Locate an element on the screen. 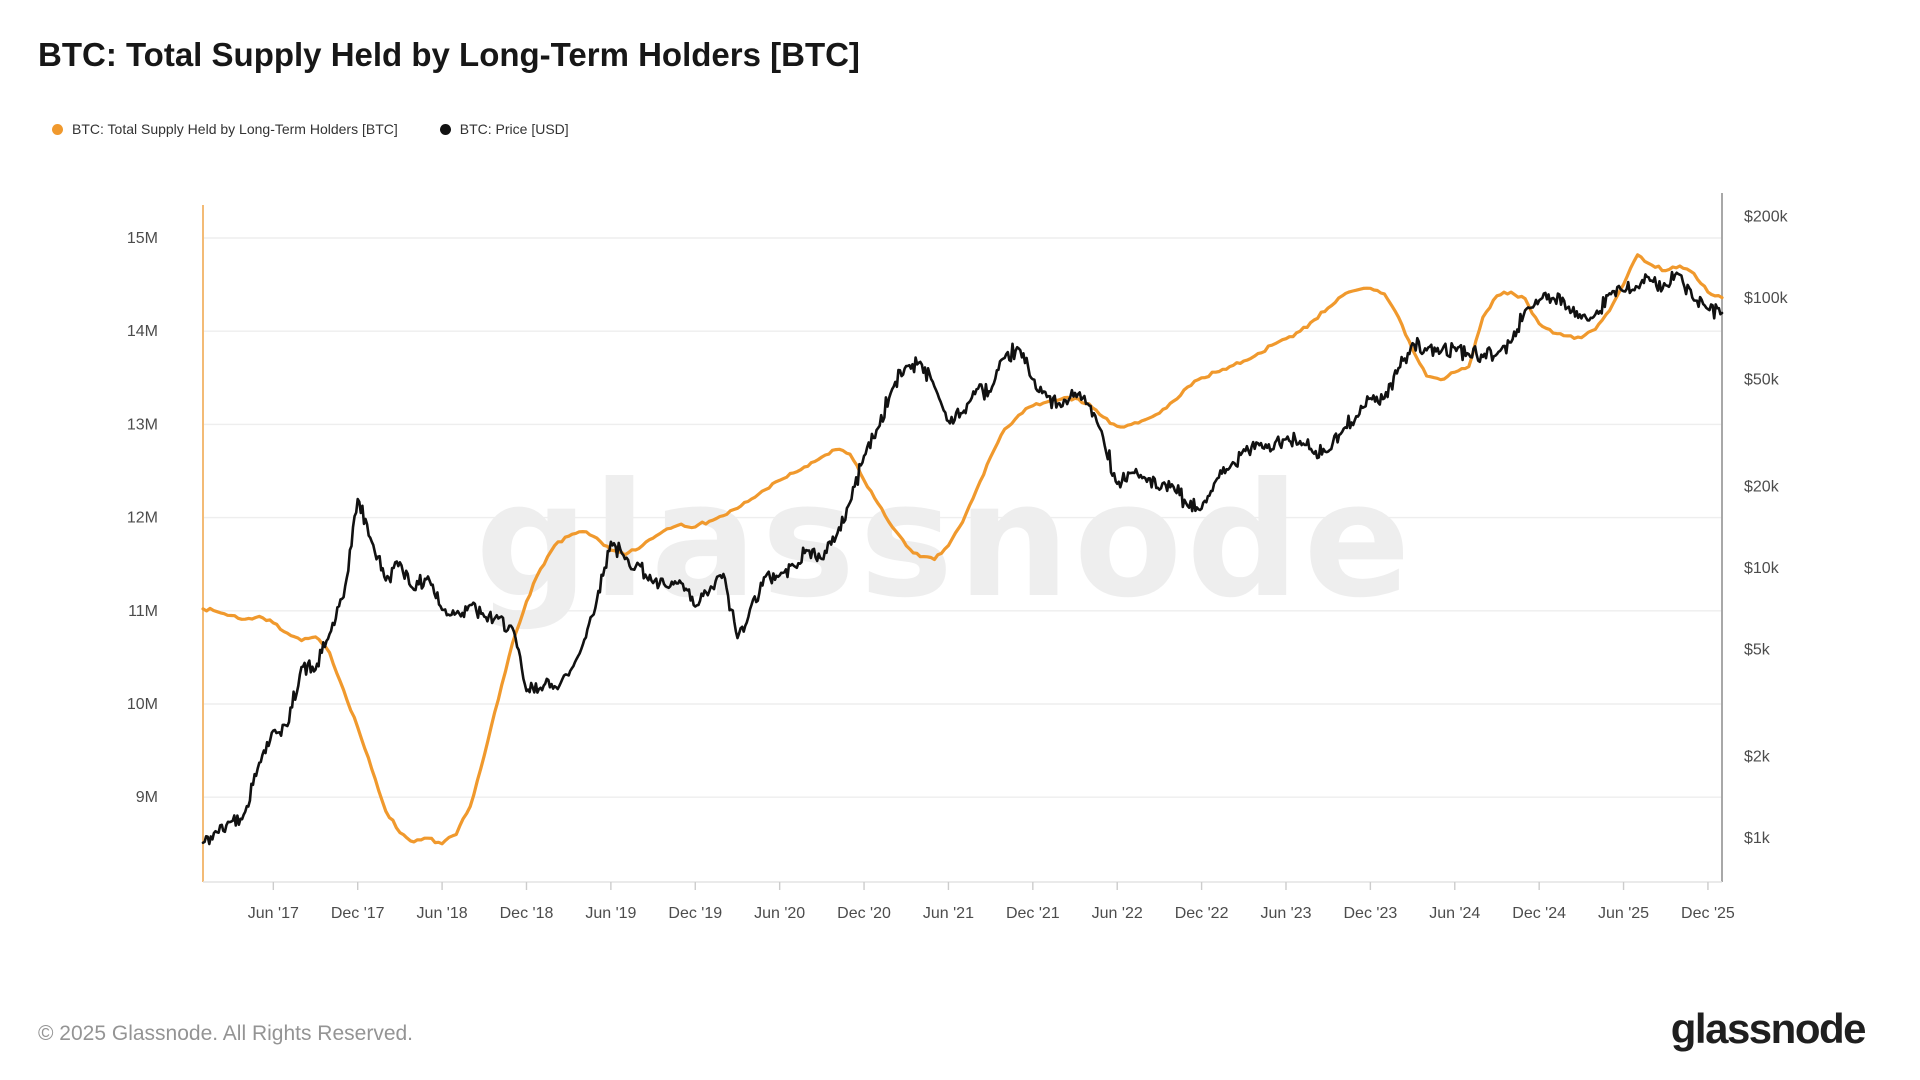 Image resolution: width=1920 pixels, height=1080 pixels. legend-label-price: BTC: Price [USD] is located at coordinates (514, 129).